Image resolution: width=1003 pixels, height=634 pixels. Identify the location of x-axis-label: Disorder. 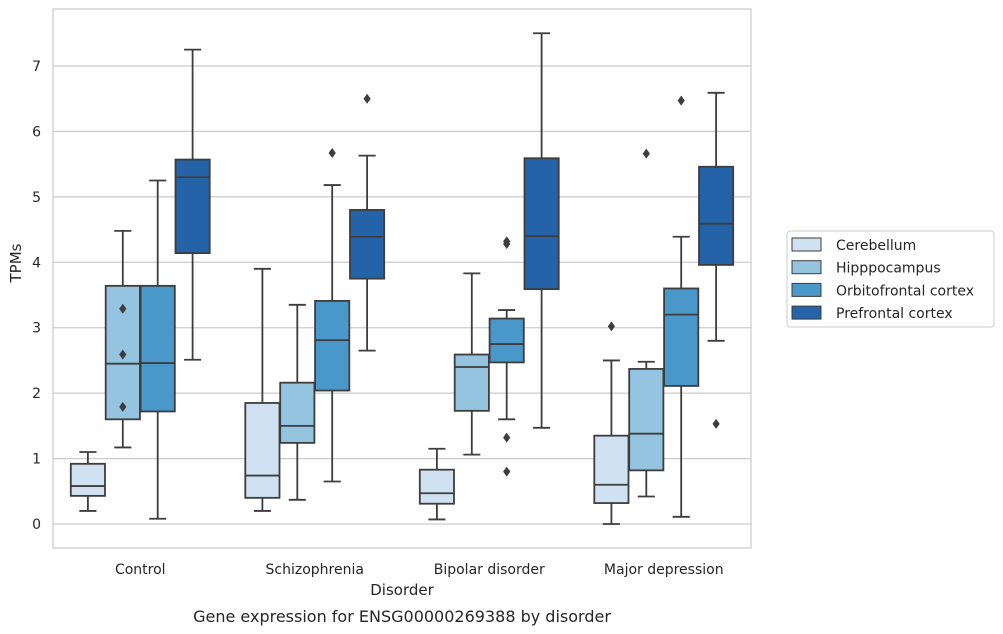
(402, 590).